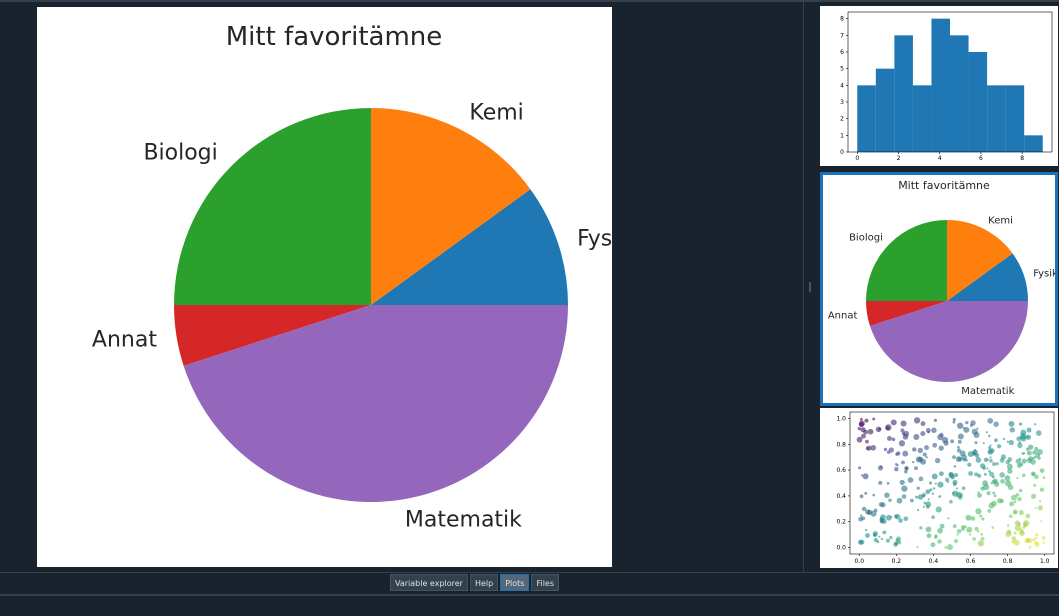  Describe the element at coordinates (334, 37) in the screenshot. I see `main-chart-title: Mitt favoritämne` at that location.